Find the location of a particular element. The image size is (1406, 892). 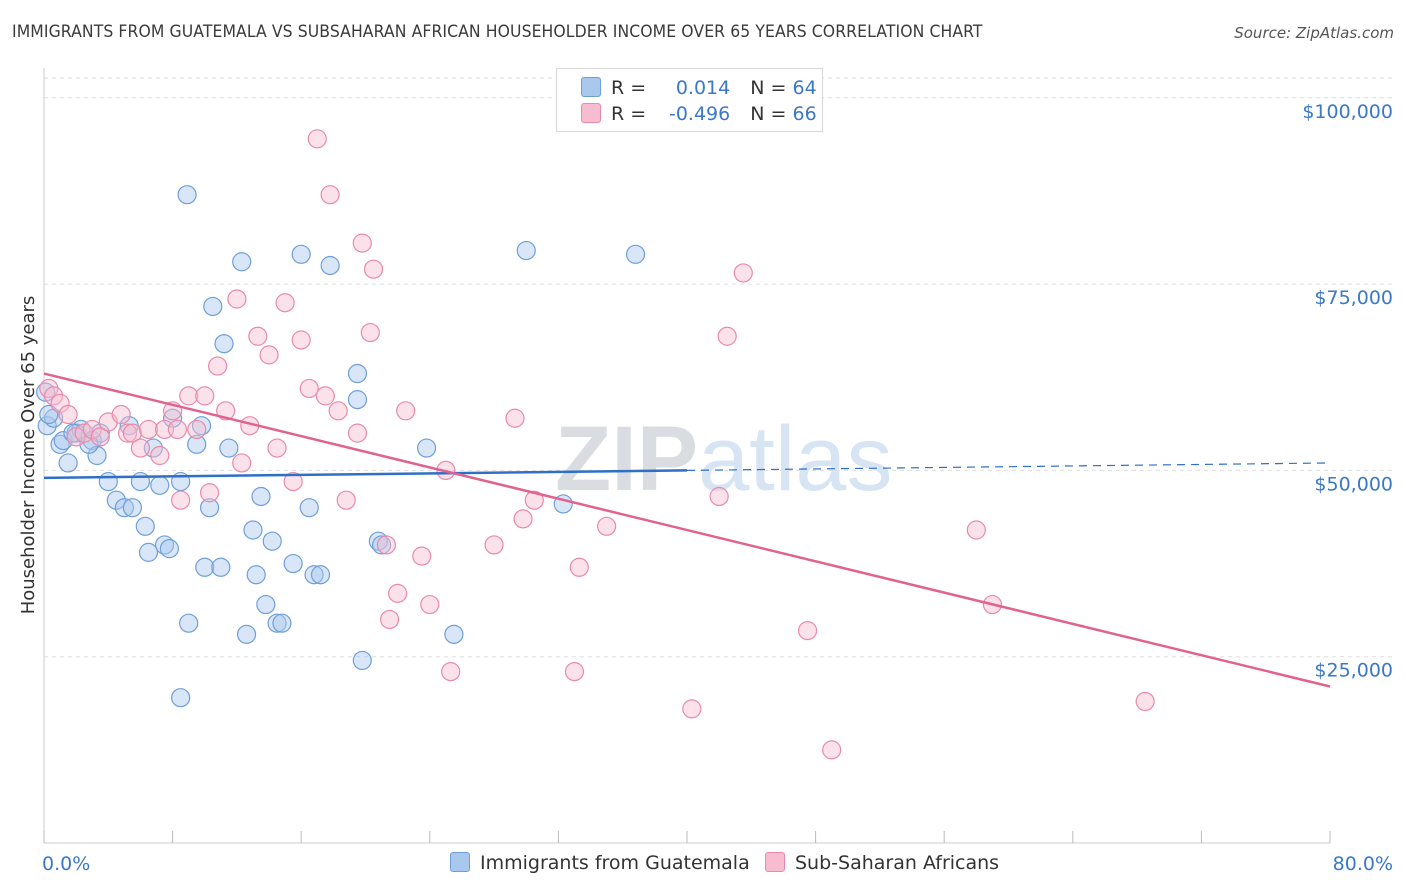

x-tick-label: 80.0% is located at coordinates (1363, 864).